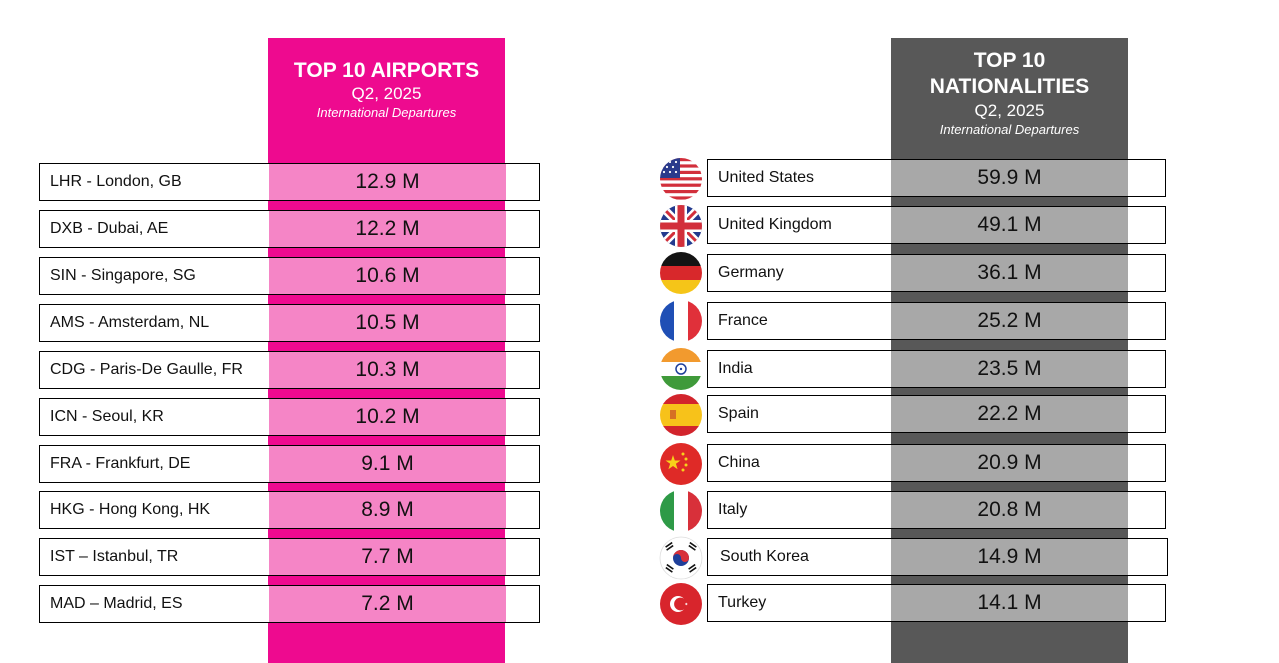 The width and height of the screenshot is (1279, 663). Describe the element at coordinates (681, 369) in the screenshot. I see `india-flag-icon` at that location.